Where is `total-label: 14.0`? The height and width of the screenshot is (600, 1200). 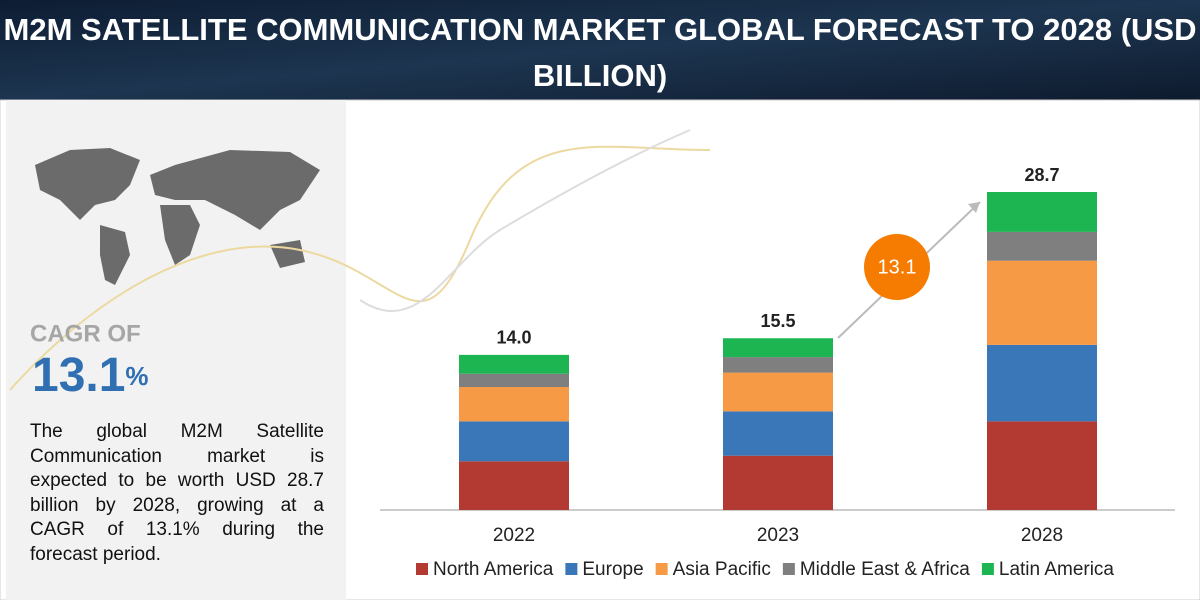
total-label: 14.0 is located at coordinates (513, 338).